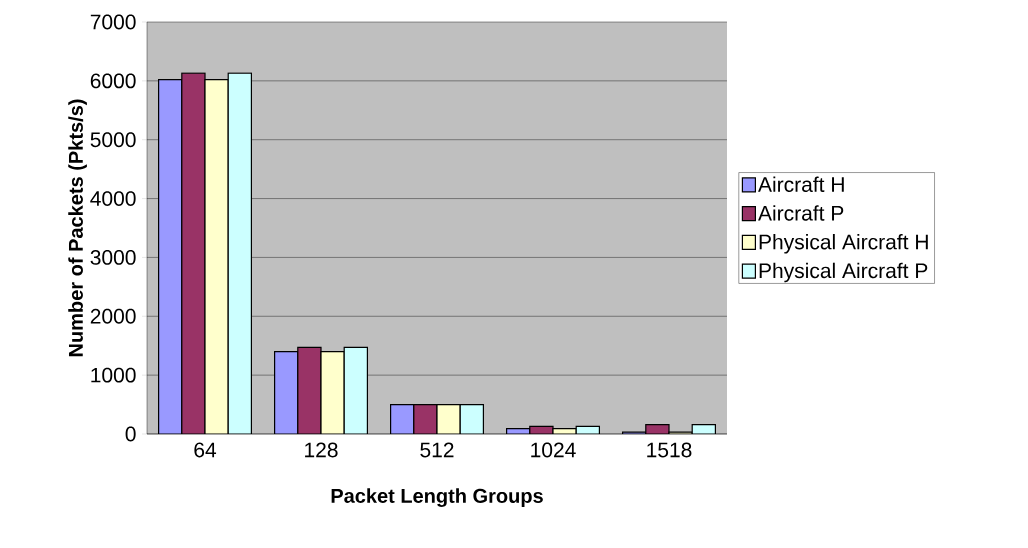 The height and width of the screenshot is (548, 1028). Describe the element at coordinates (113, 257) in the screenshot. I see `y-tick-label: 3000` at that location.